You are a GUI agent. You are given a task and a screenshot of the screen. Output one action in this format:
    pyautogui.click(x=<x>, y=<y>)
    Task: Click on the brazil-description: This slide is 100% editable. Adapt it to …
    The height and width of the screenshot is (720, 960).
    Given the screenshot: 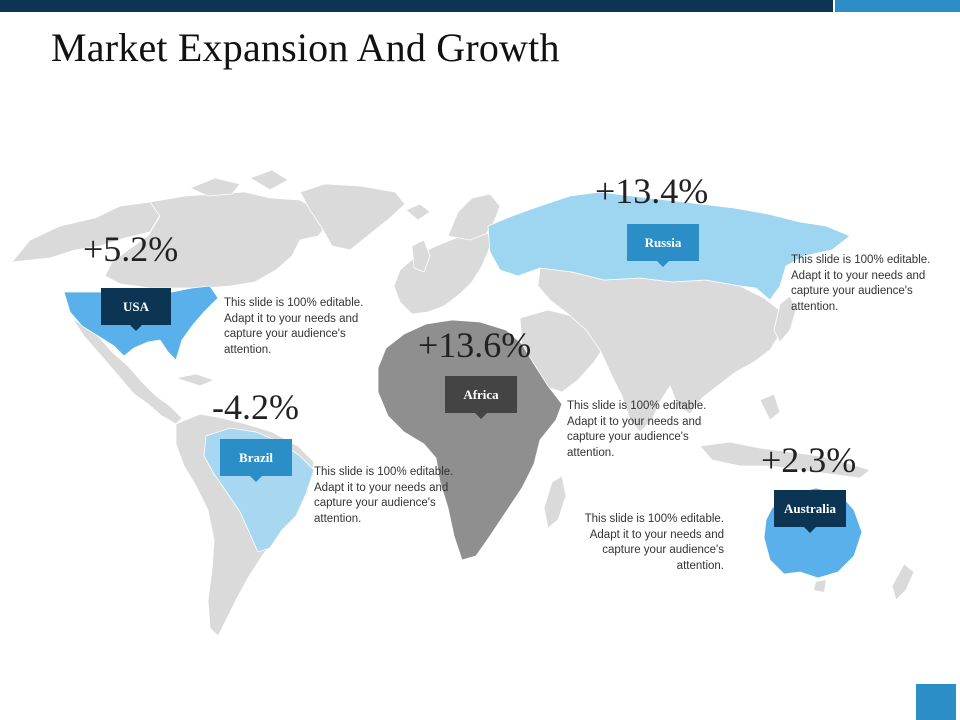 What is the action you would take?
    pyautogui.click(x=384, y=495)
    